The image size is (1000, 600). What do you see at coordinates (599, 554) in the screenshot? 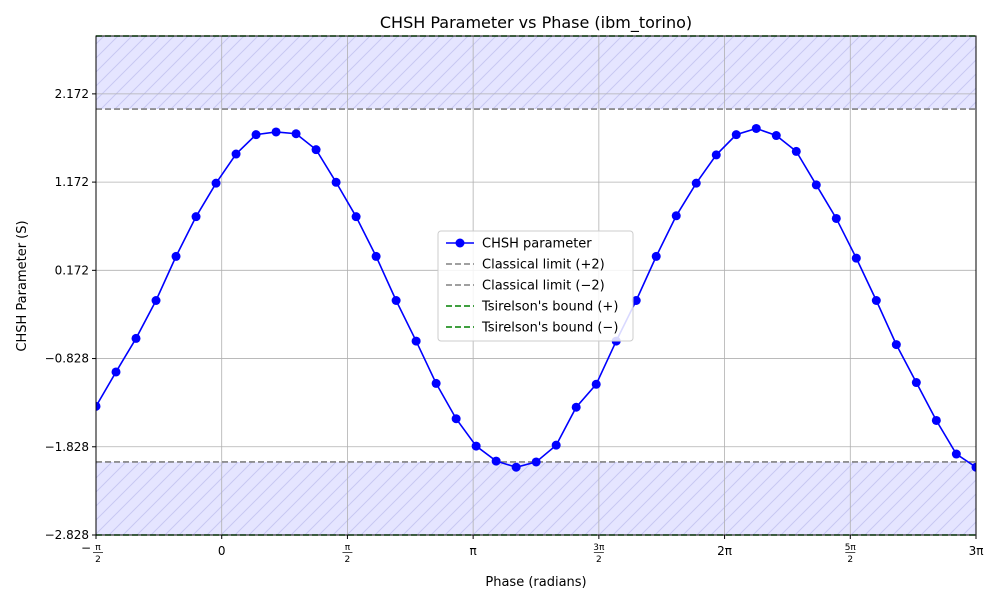
I see `x-tick-label: 3π2` at bounding box center [599, 554].